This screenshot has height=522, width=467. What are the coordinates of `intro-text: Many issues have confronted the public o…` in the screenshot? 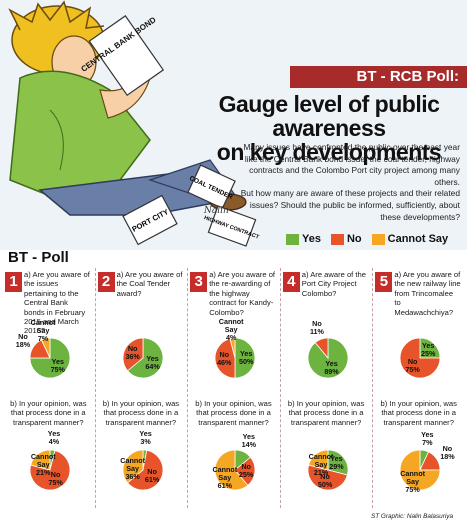 It's located at (346, 182).